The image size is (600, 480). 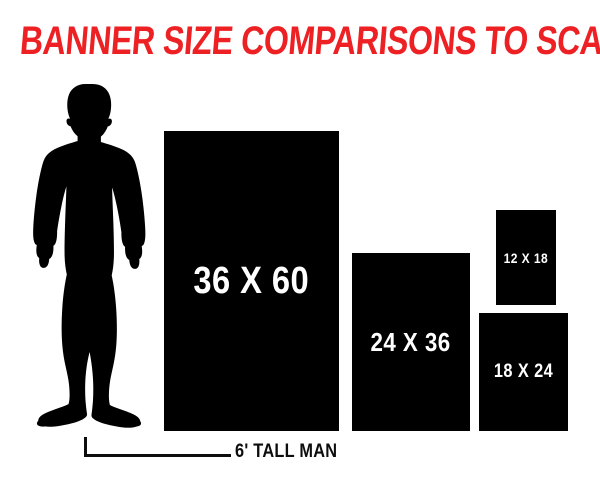 What do you see at coordinates (286, 451) in the screenshot?
I see `scale-label: 6' TALL MAN` at bounding box center [286, 451].